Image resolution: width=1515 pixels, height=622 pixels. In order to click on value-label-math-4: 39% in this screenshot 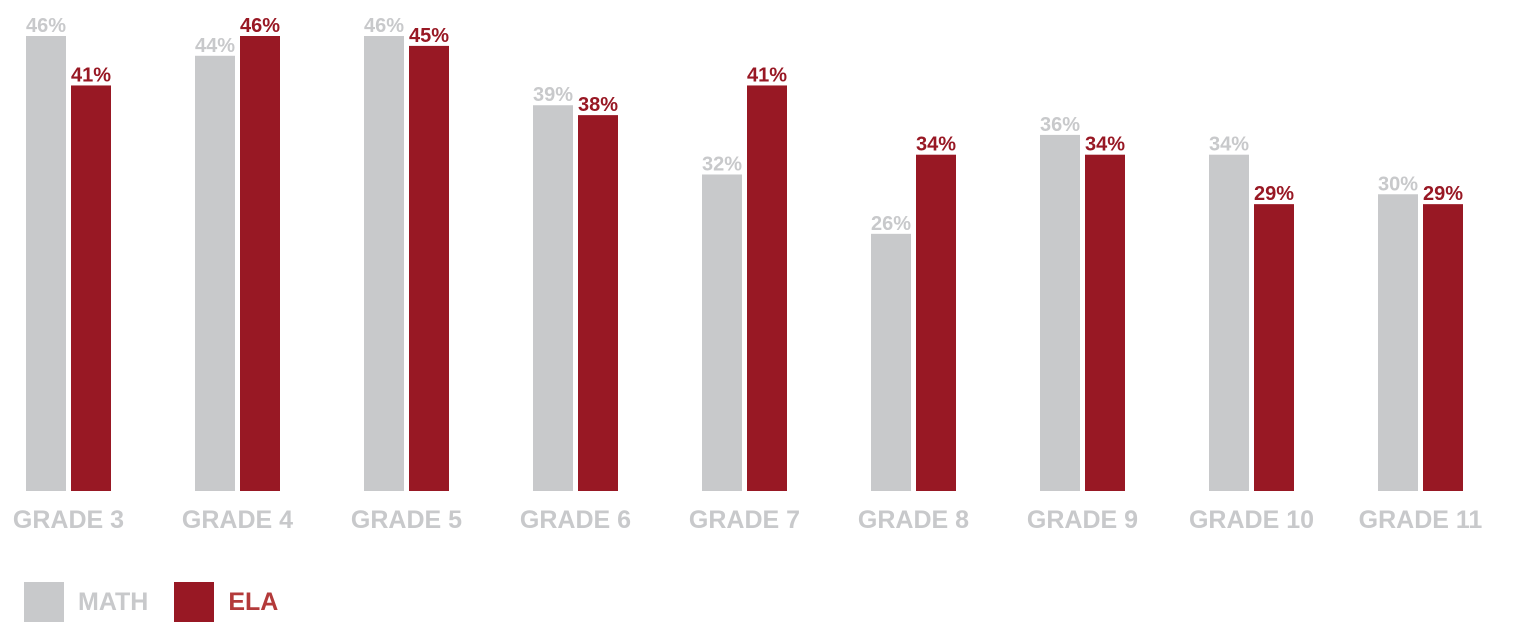, I will do `click(553, 95)`.